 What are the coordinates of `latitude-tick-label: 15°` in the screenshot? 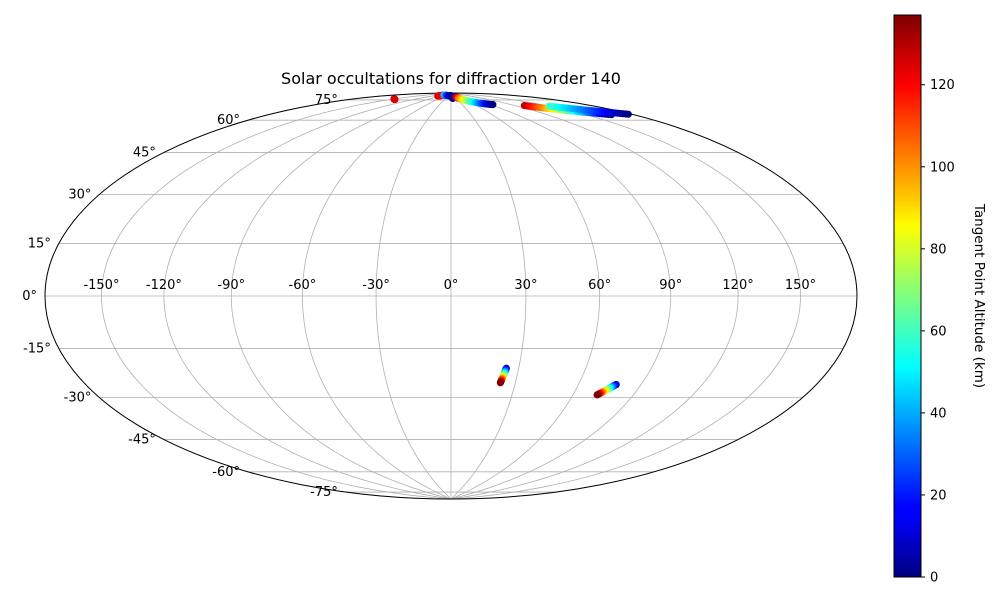 It's located at (39, 243).